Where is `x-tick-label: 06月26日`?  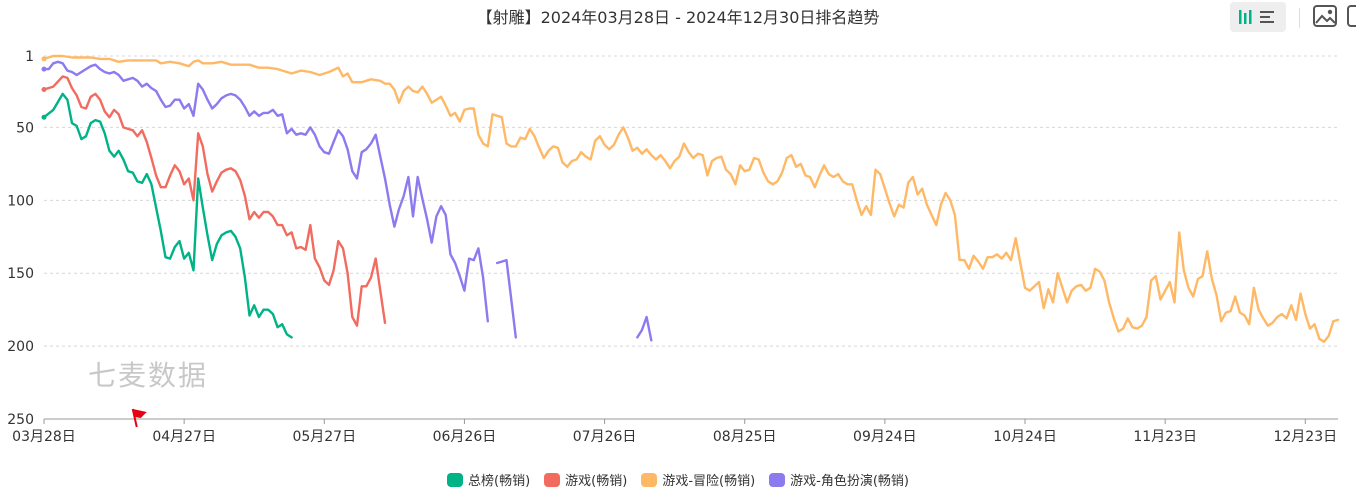
x-tick-label: 06月26日 is located at coordinates (465, 437).